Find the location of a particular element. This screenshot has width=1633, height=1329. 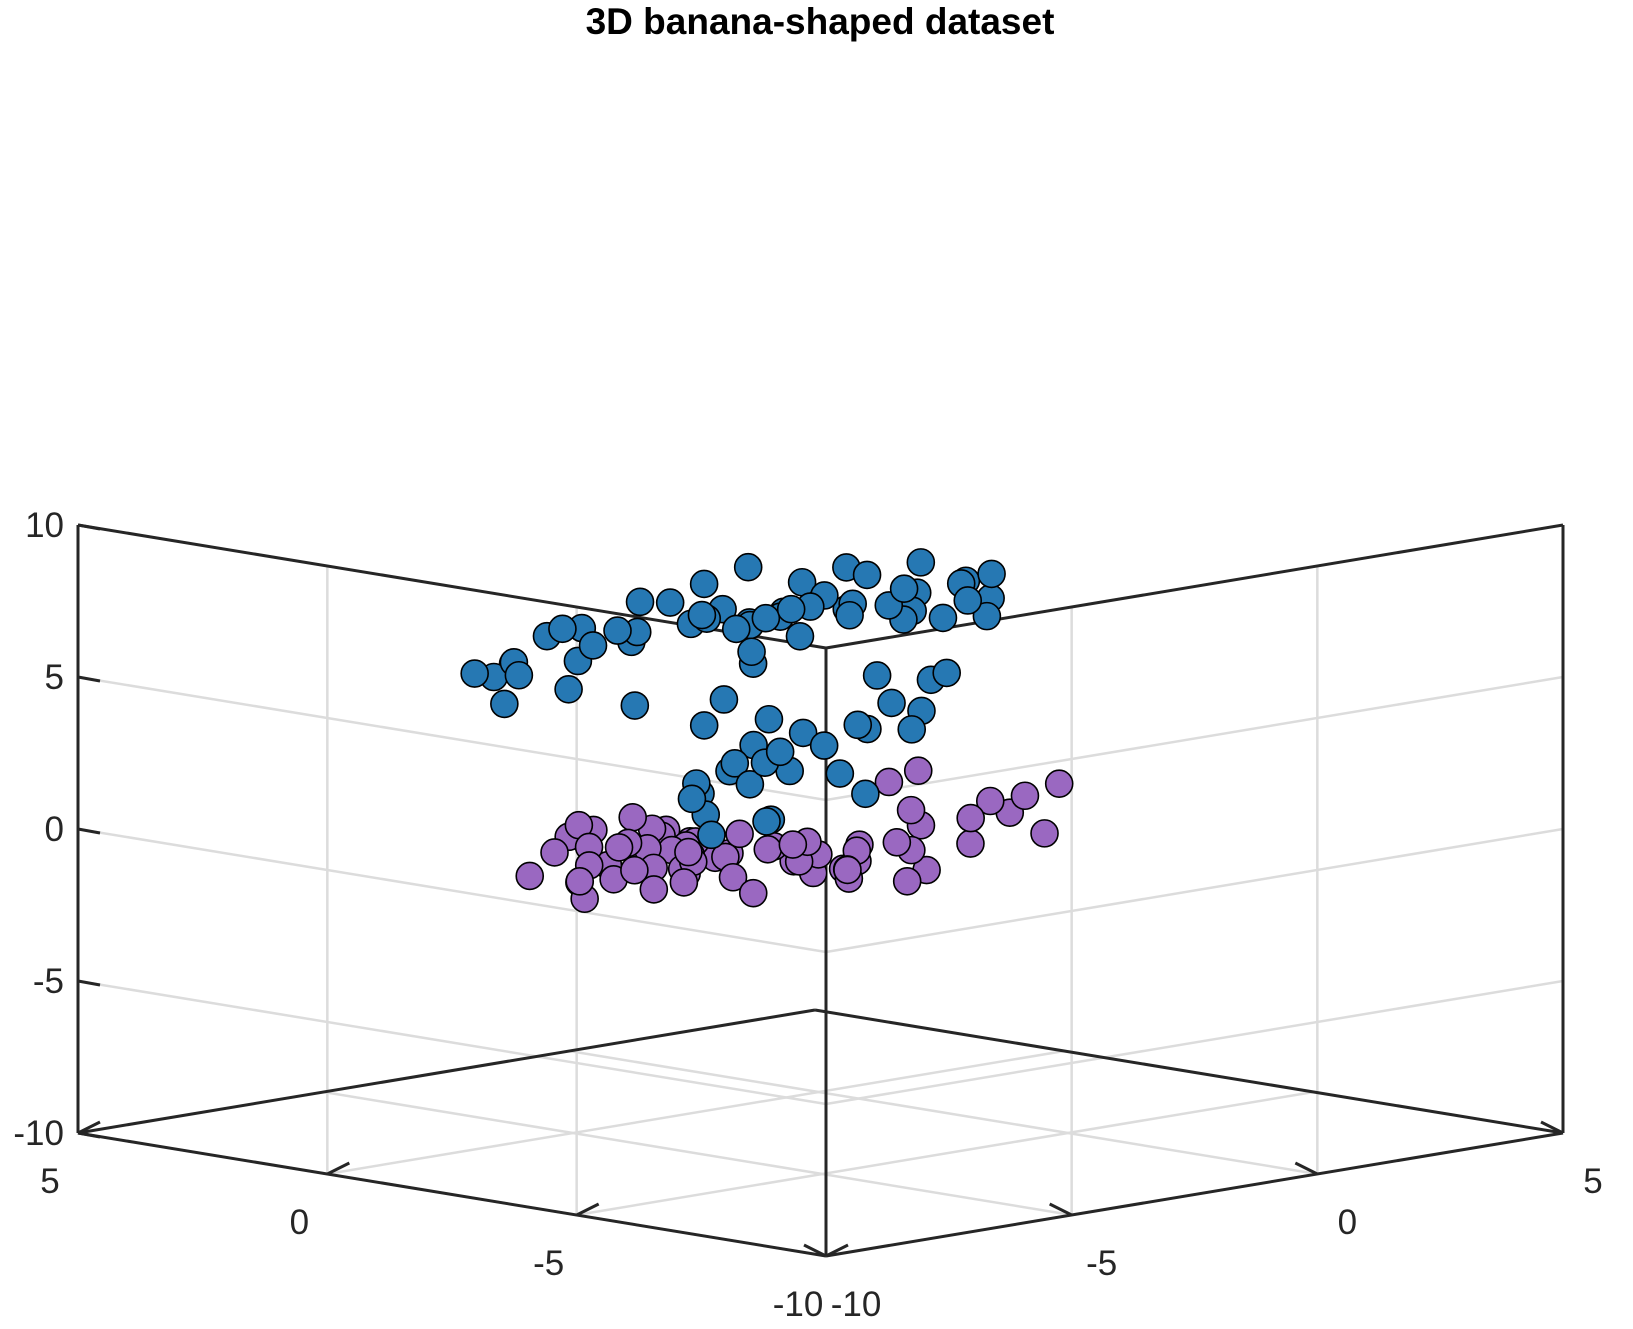

y-tick-label: 0 is located at coordinates (299, 1222).